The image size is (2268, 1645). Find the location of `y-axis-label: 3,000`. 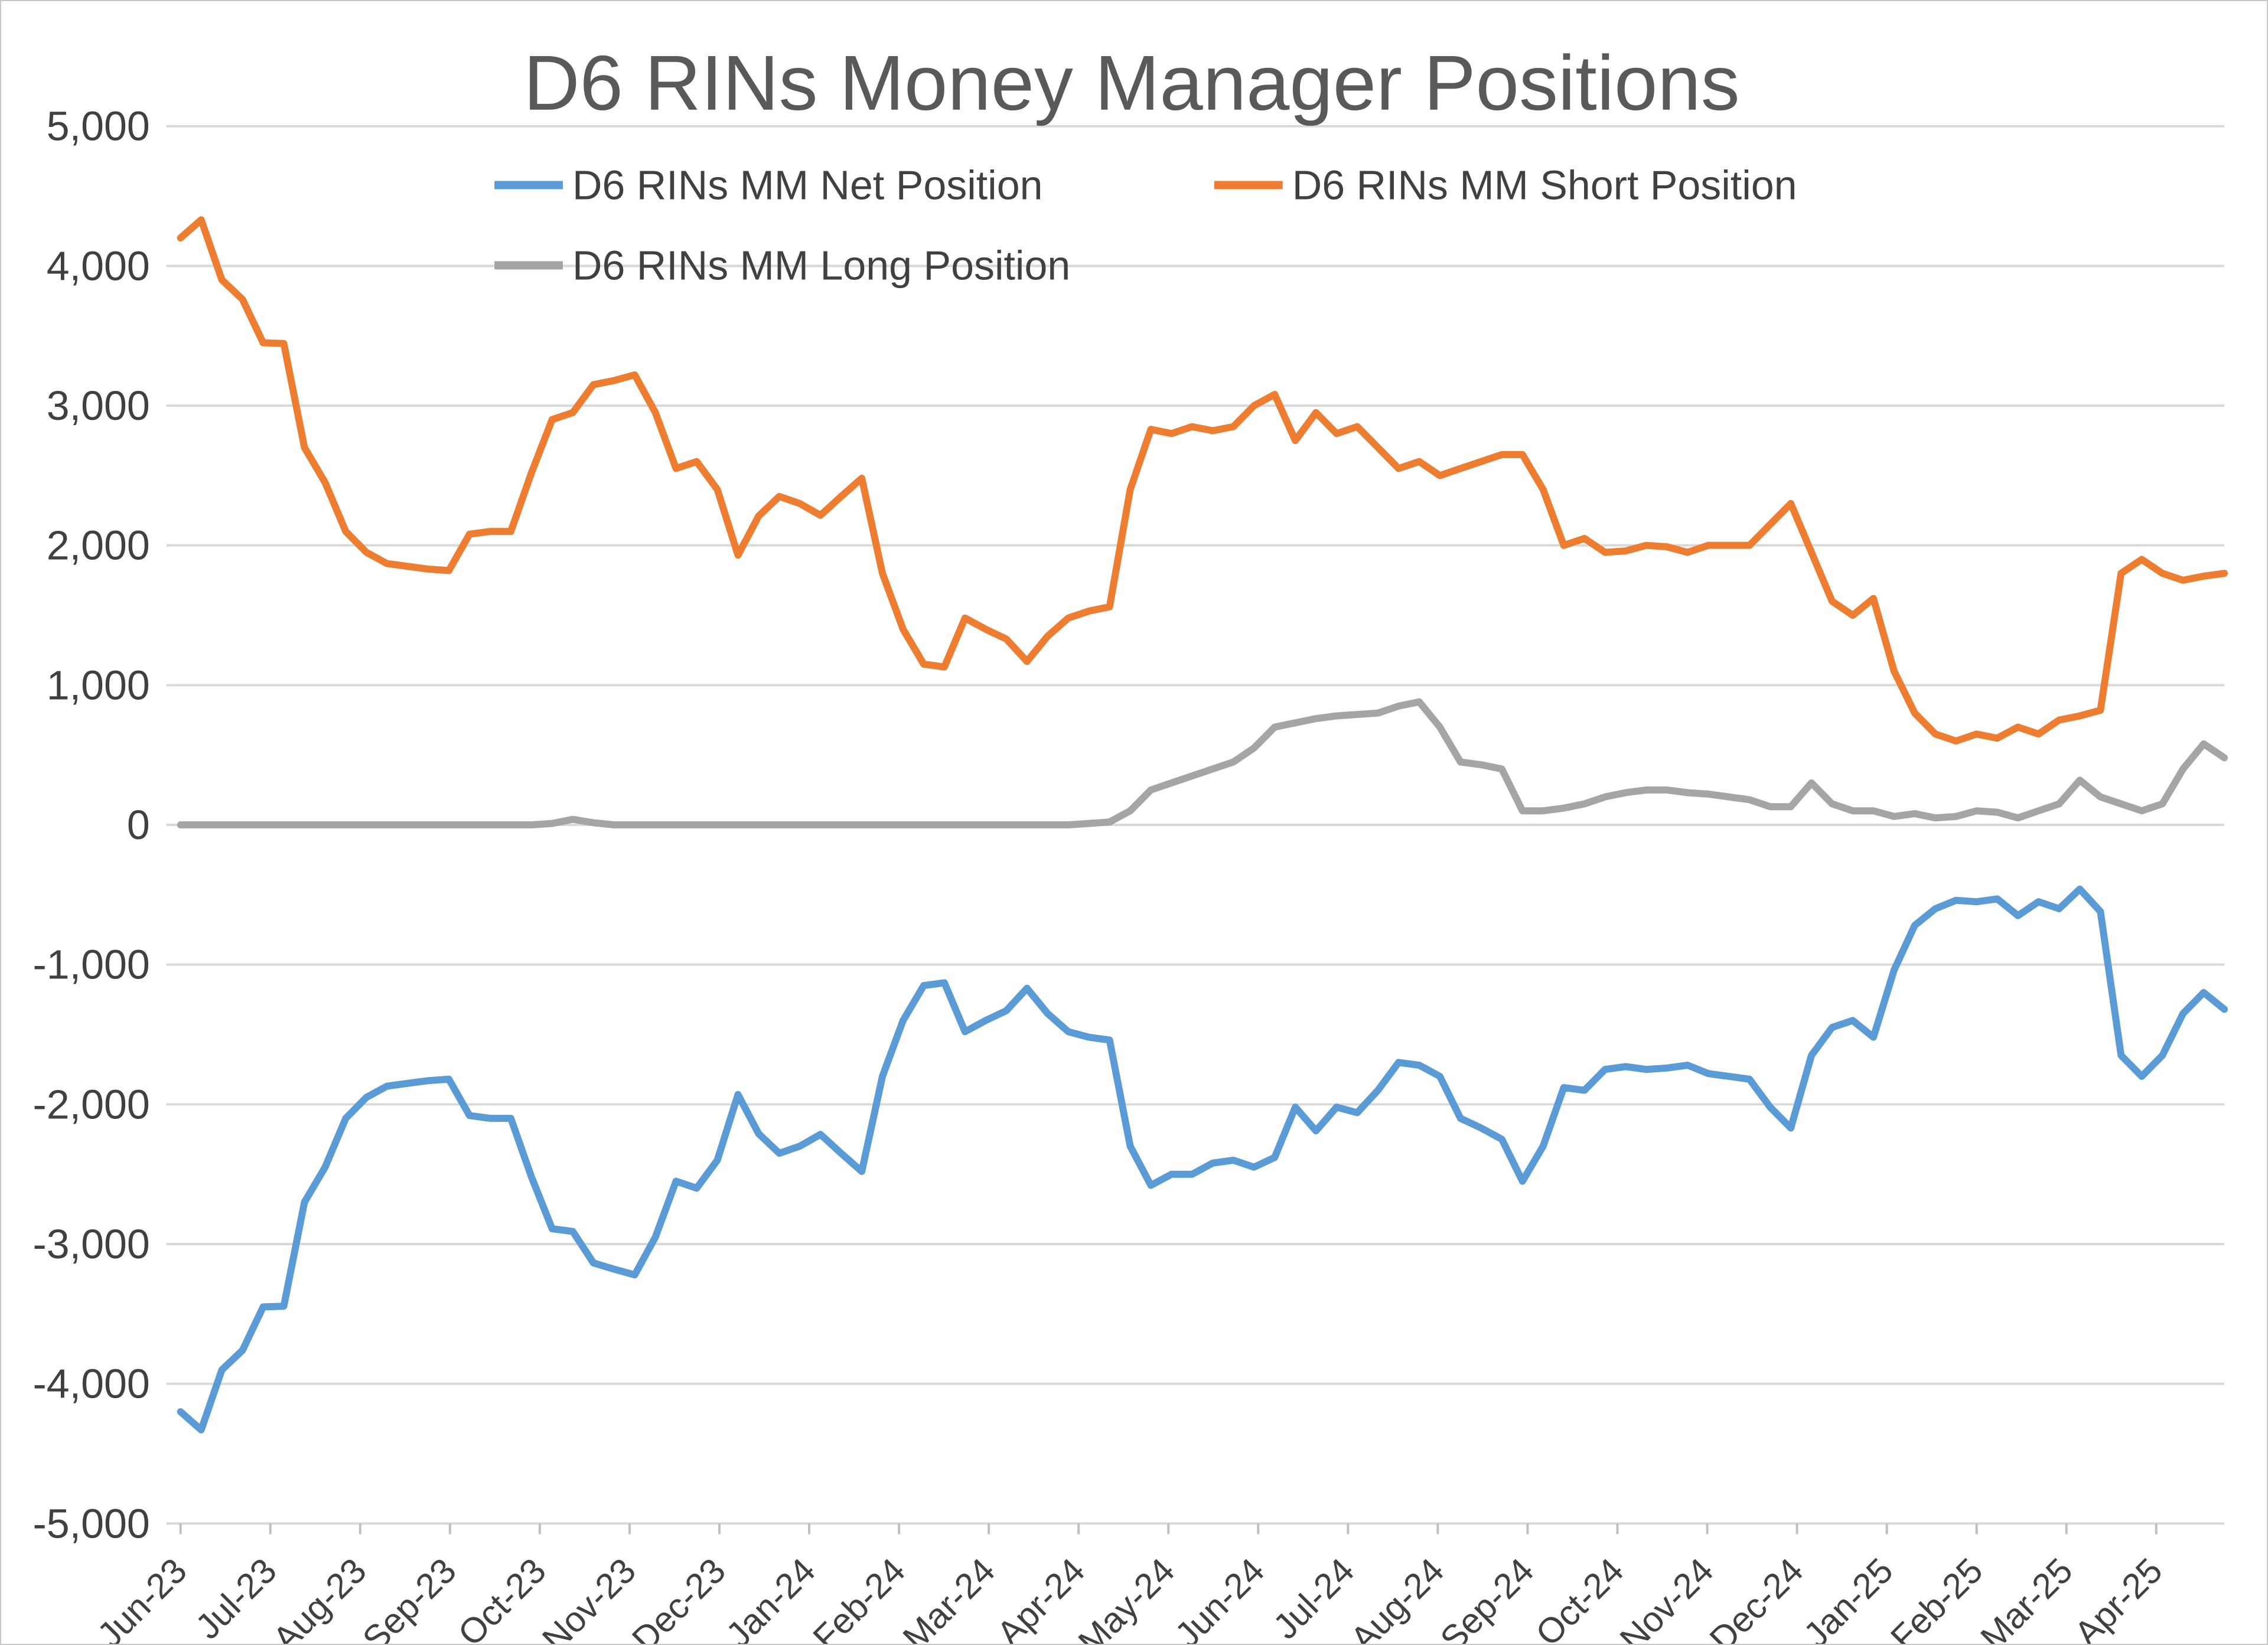

y-axis-label: 3,000 is located at coordinates (98, 406).